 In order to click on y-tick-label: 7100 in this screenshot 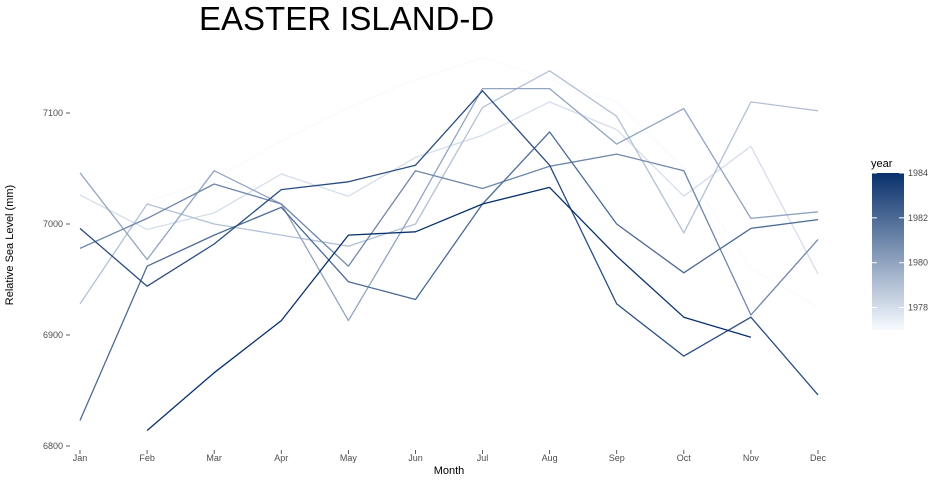, I will do `click(53, 113)`.